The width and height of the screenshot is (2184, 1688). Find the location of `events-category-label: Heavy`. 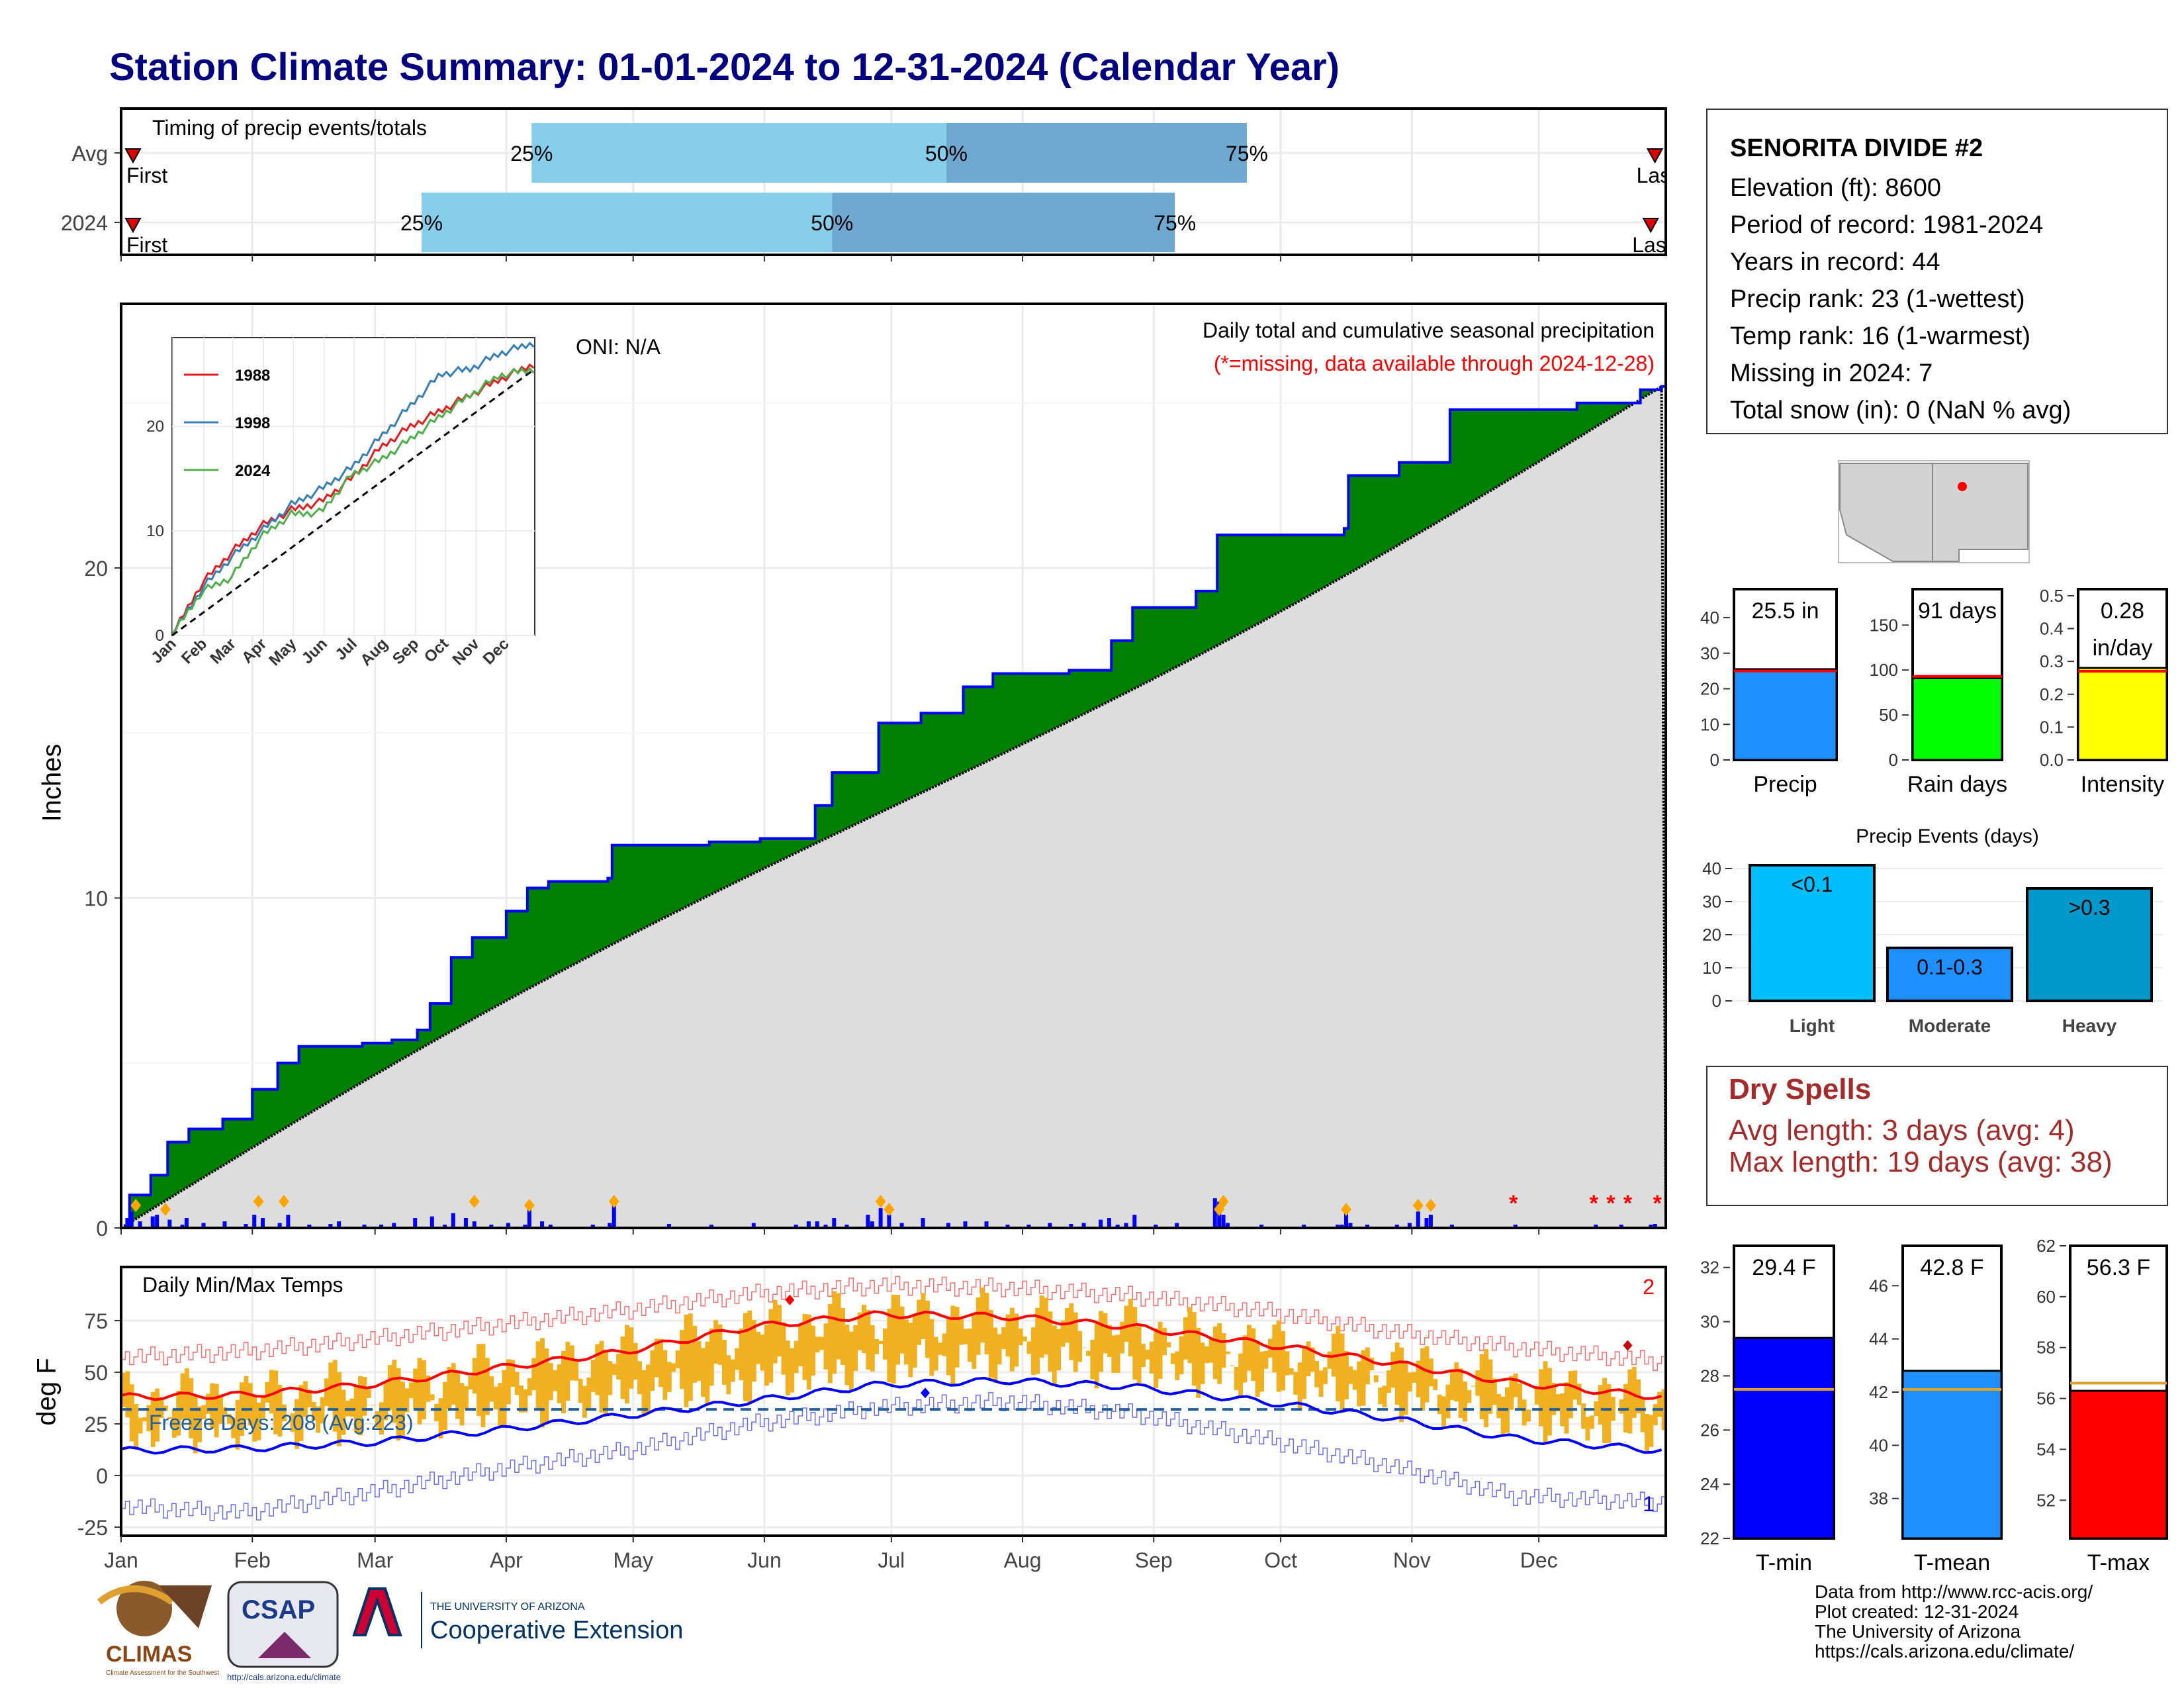

events-category-label: Heavy is located at coordinates (2089, 1025).